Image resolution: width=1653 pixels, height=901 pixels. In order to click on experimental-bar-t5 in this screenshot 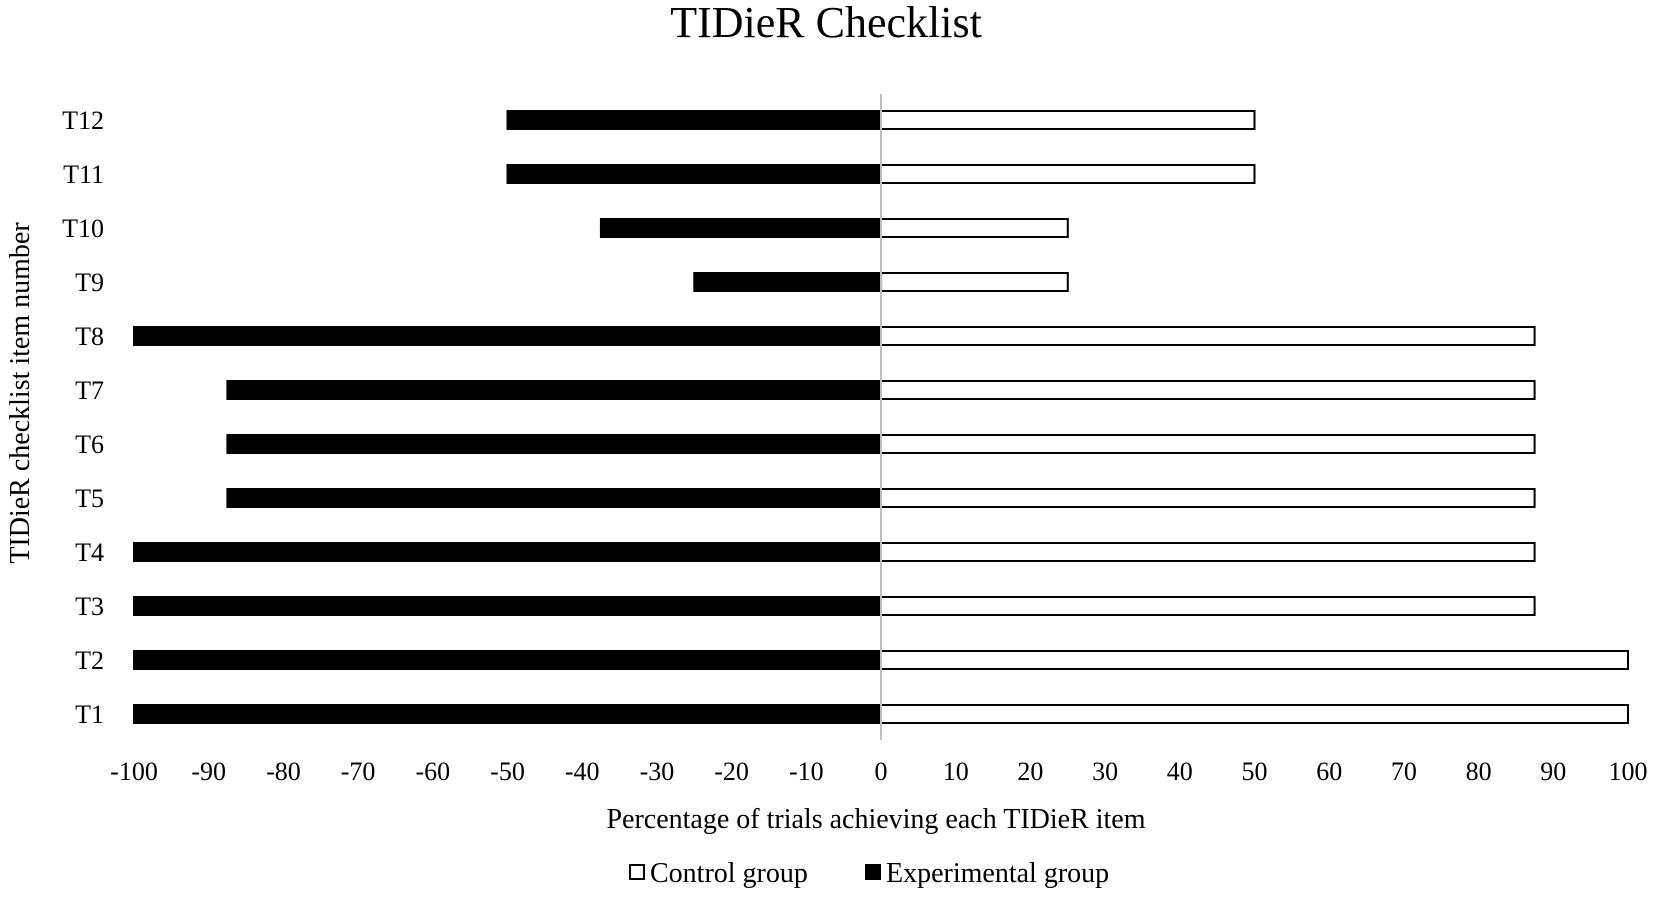, I will do `click(554, 498)`.